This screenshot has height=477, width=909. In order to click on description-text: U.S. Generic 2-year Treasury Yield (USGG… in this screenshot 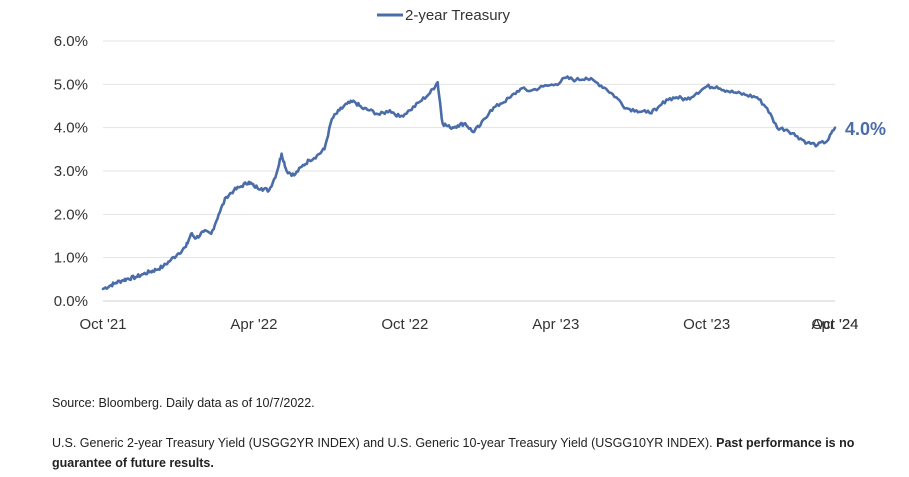, I will do `click(384, 443)`.